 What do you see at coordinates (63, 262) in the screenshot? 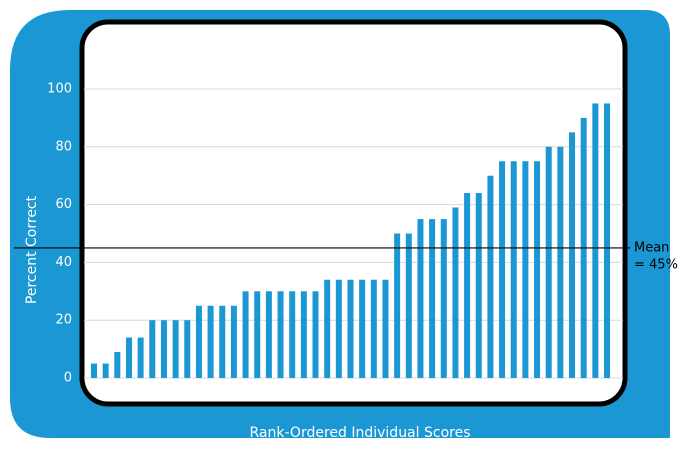
I see `y-tick-label: 40` at bounding box center [63, 262].